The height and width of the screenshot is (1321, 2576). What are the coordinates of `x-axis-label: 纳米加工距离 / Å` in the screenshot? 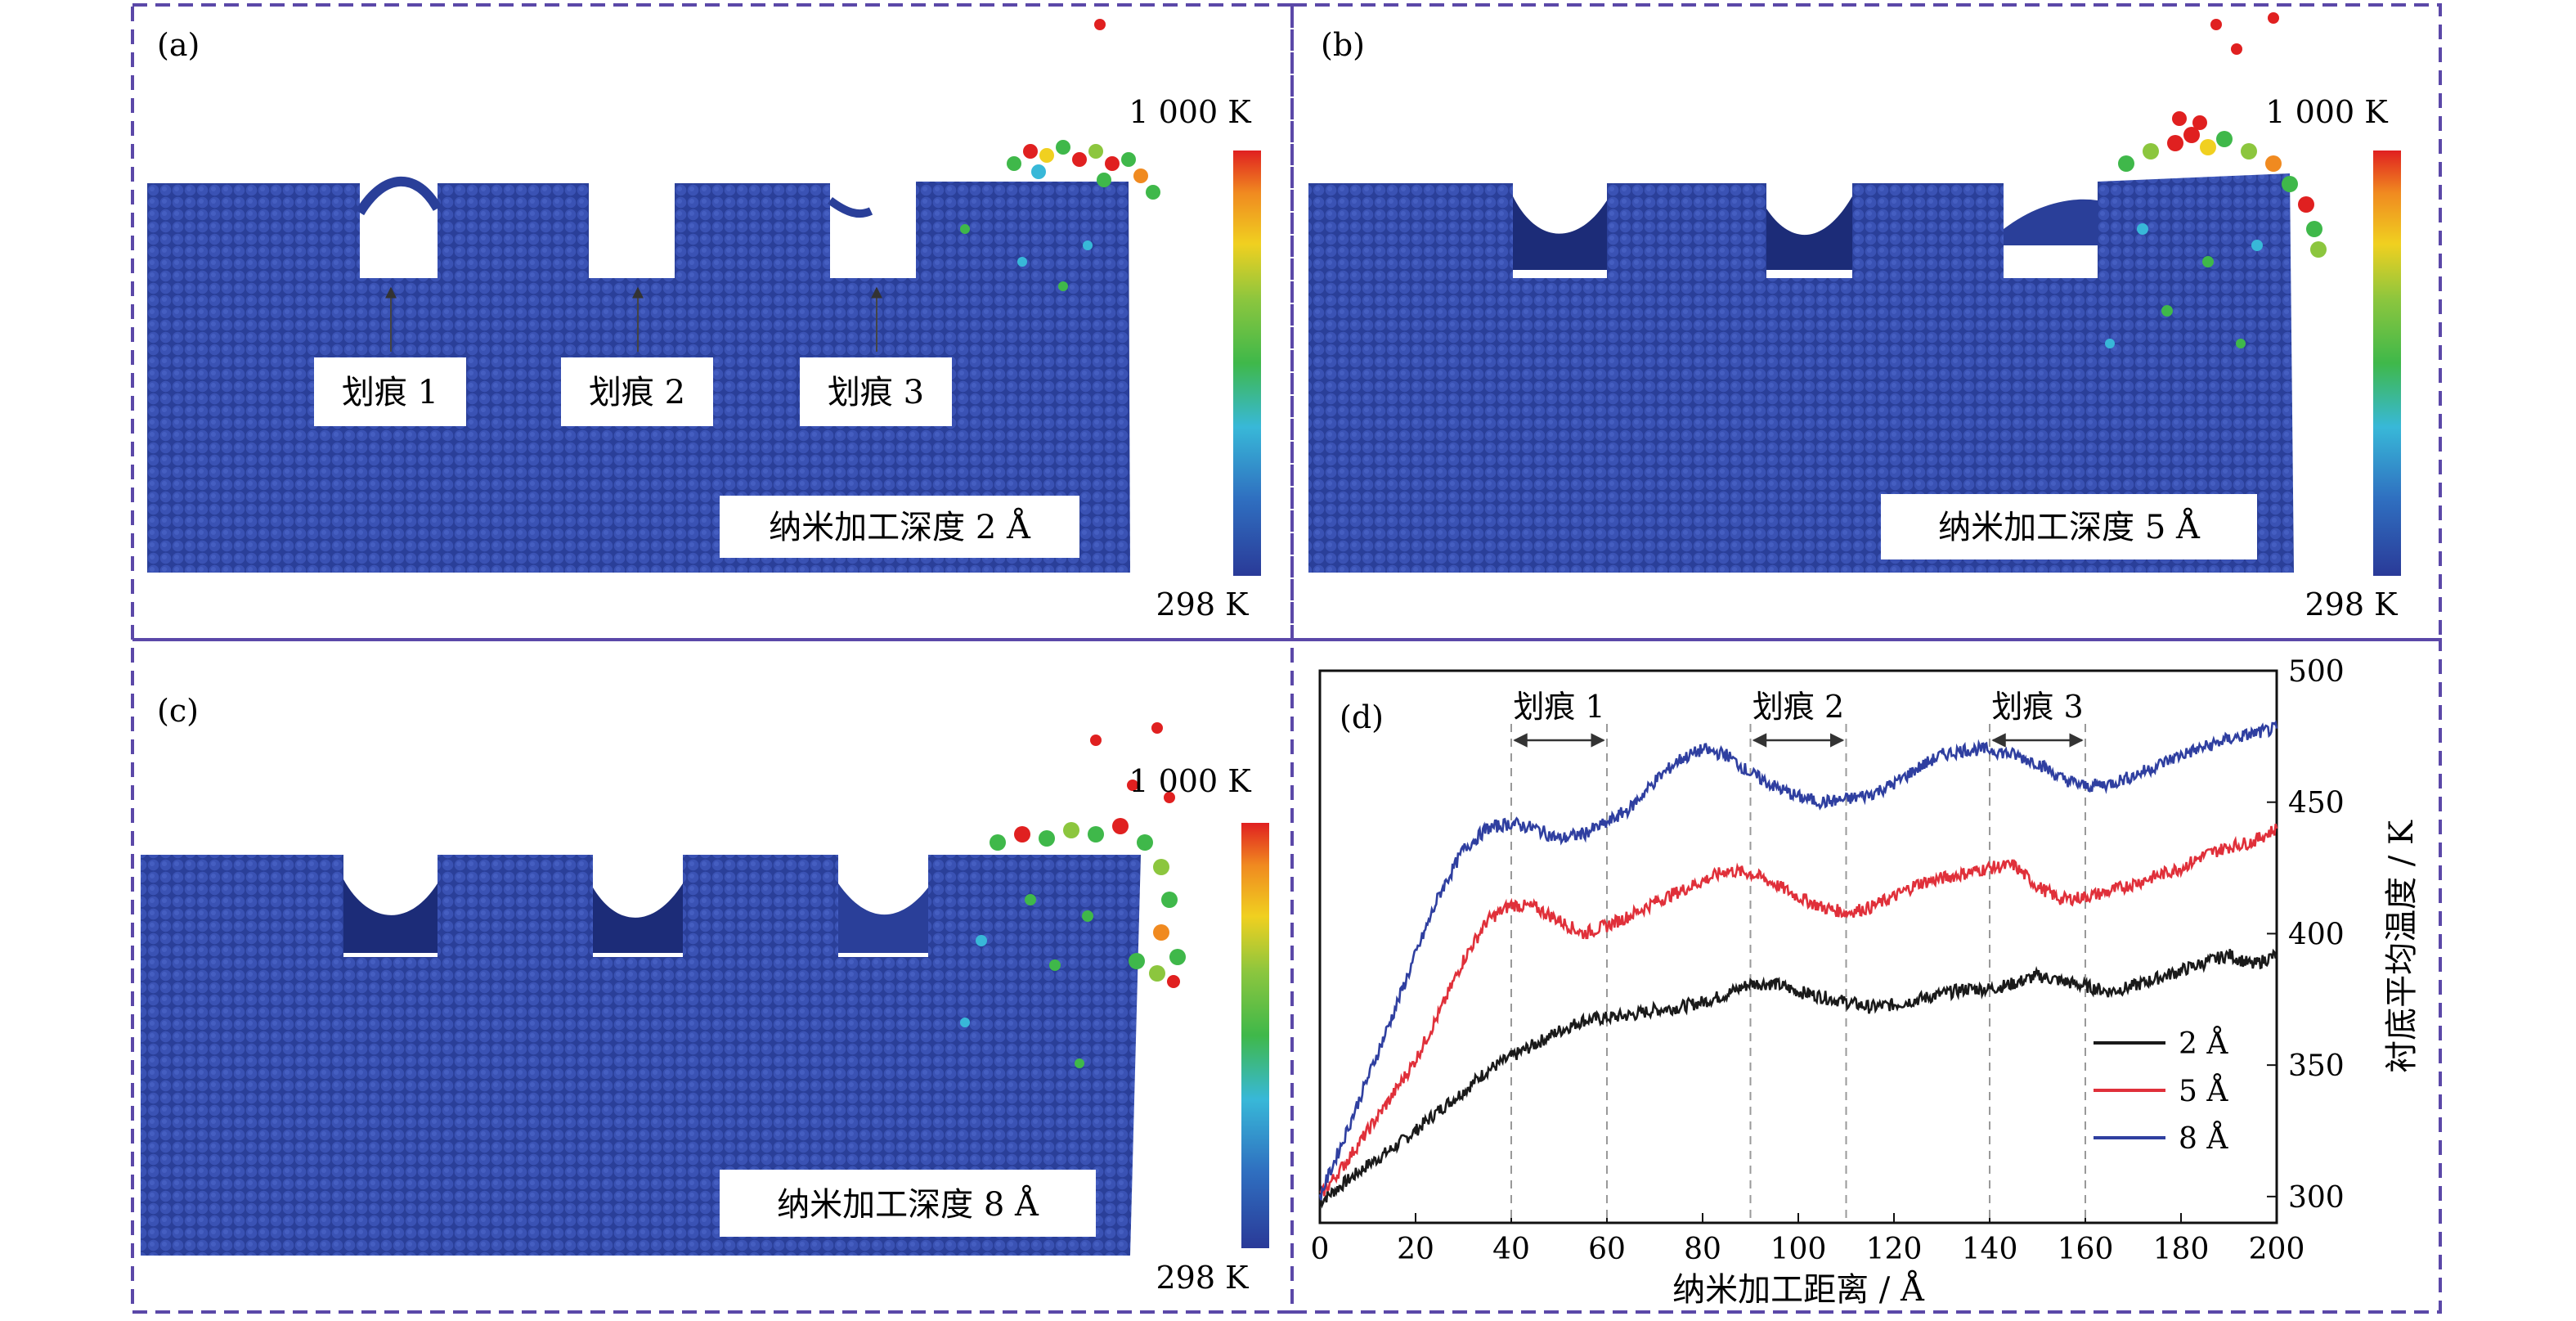 It's located at (1799, 1289).